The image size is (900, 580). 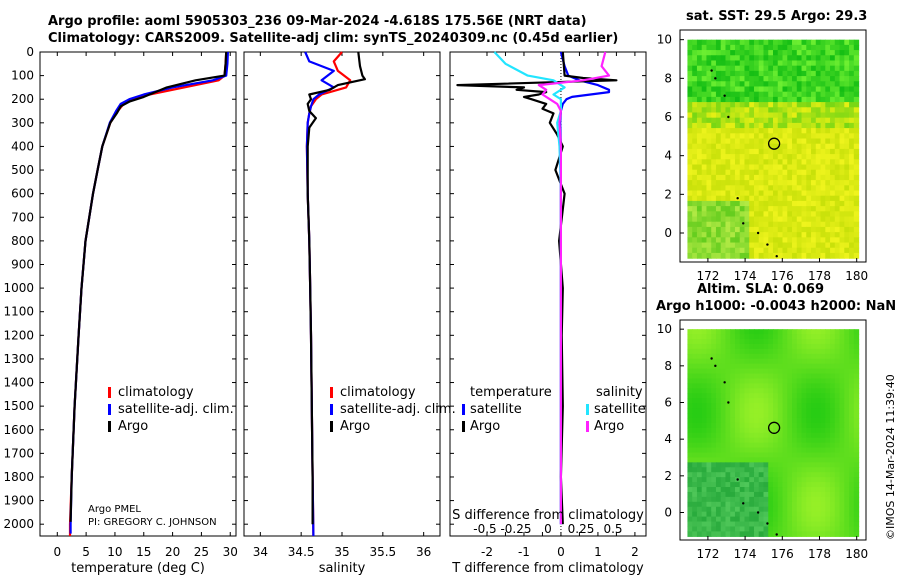 What do you see at coordinates (773, 430) in the screenshot?
I see `map-frame` at bounding box center [773, 430].